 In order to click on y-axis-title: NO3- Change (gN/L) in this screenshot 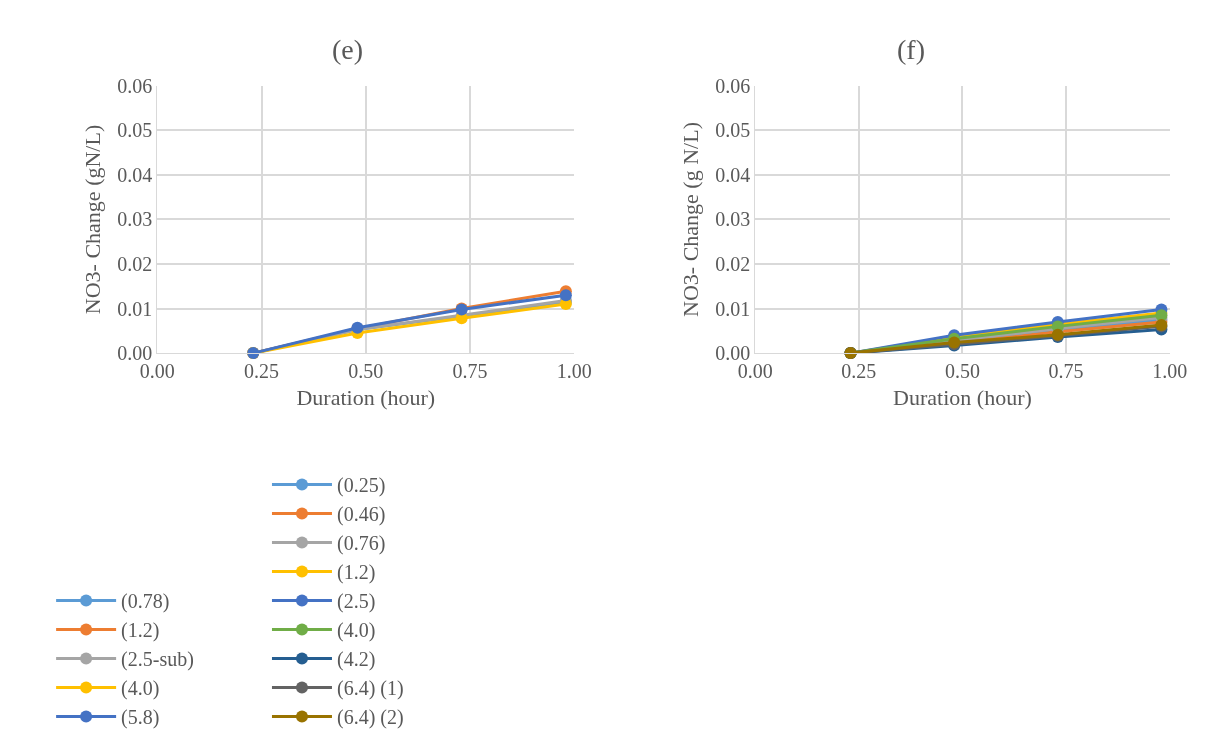, I will do `click(93, 219)`.